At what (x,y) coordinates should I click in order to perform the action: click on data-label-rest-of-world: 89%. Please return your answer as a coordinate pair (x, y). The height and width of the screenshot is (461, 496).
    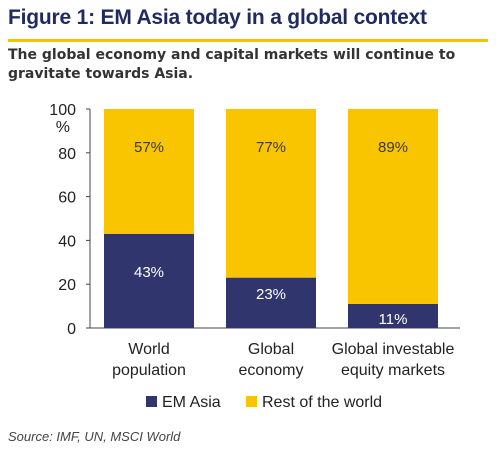
    Looking at the image, I should click on (393, 147).